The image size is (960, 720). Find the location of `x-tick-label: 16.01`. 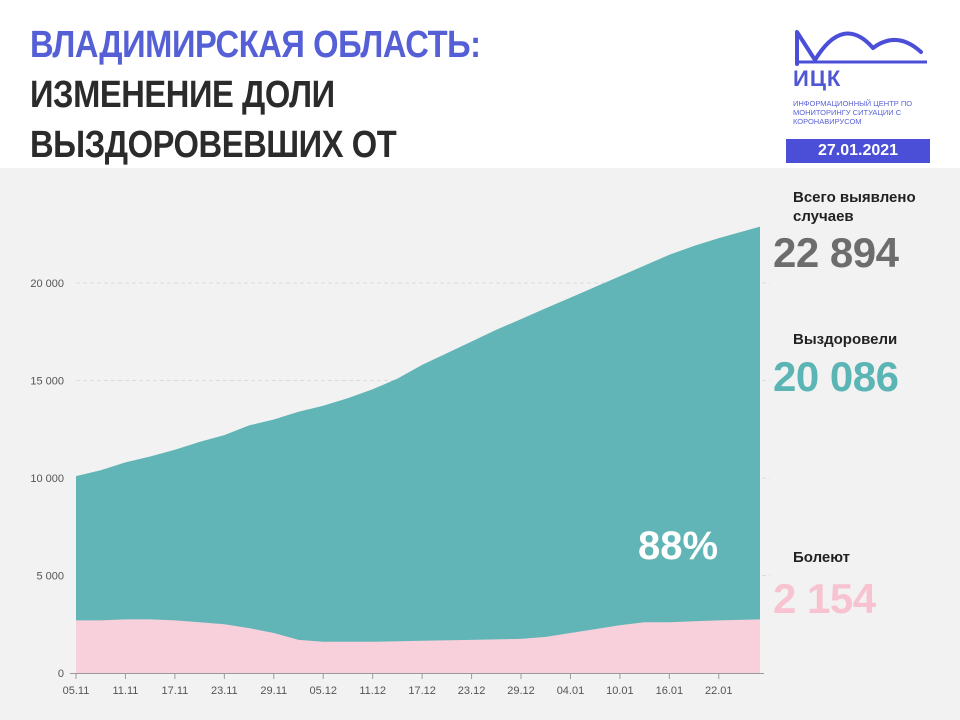

x-tick-label: 16.01 is located at coordinates (670, 691).